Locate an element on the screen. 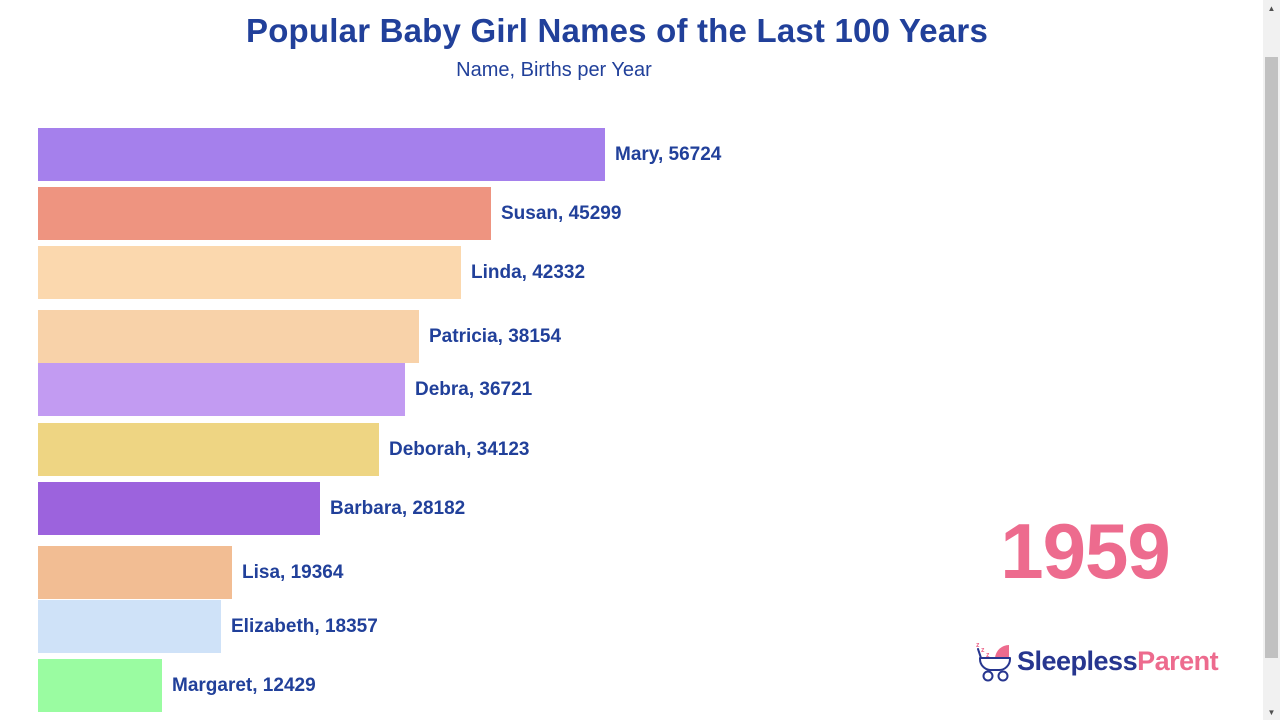 The image size is (1280, 720). bar-row: Elizabeth, 18357 is located at coordinates (208, 626).